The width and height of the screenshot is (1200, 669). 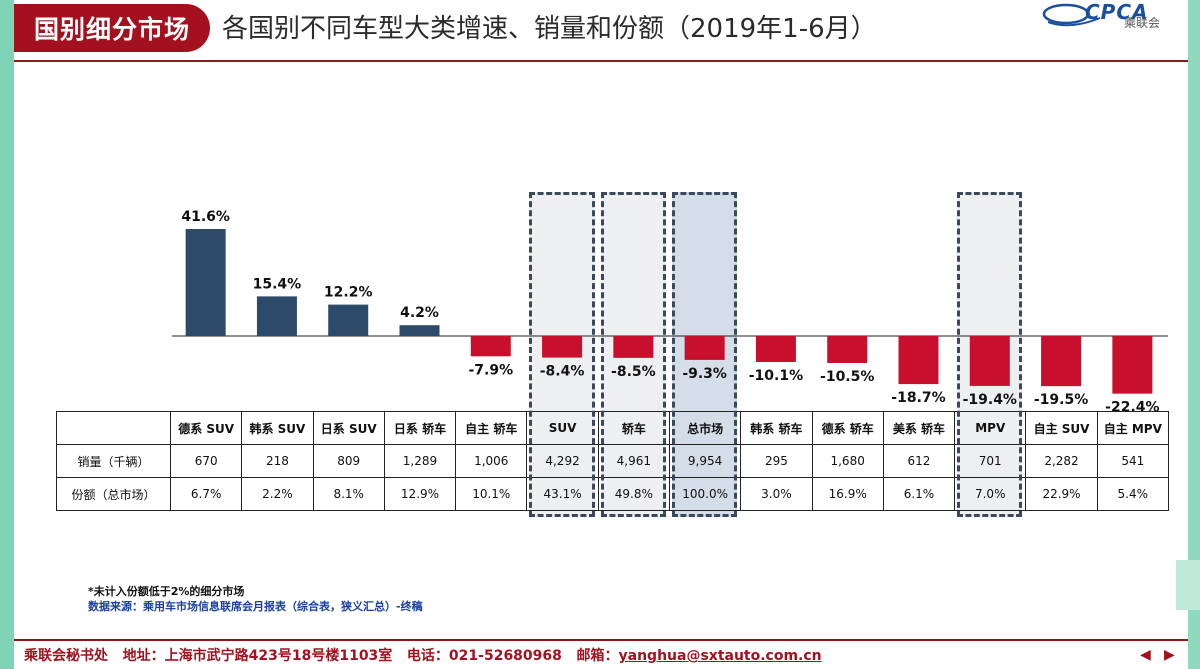 I want to click on footer-org: 乘联会秘书处, so click(x=66, y=656).